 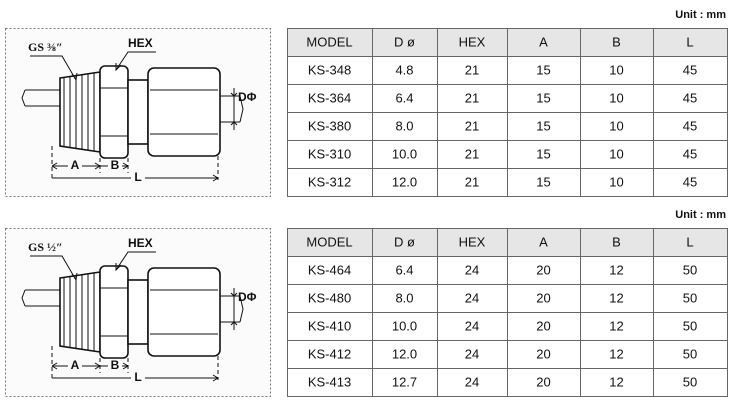 I want to click on cell-text: 12.7, so click(x=404, y=381).